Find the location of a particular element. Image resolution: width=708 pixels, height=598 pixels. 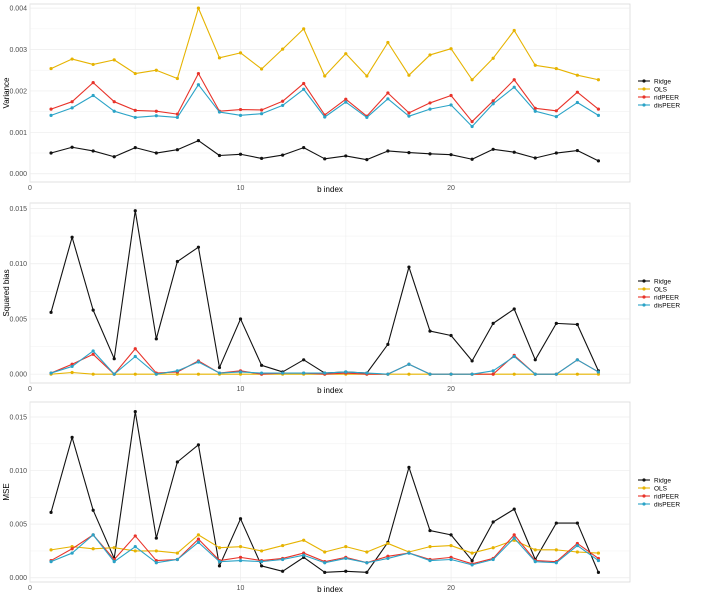

chart1-ytick-label-1: 0.001 is located at coordinates (18, 133).